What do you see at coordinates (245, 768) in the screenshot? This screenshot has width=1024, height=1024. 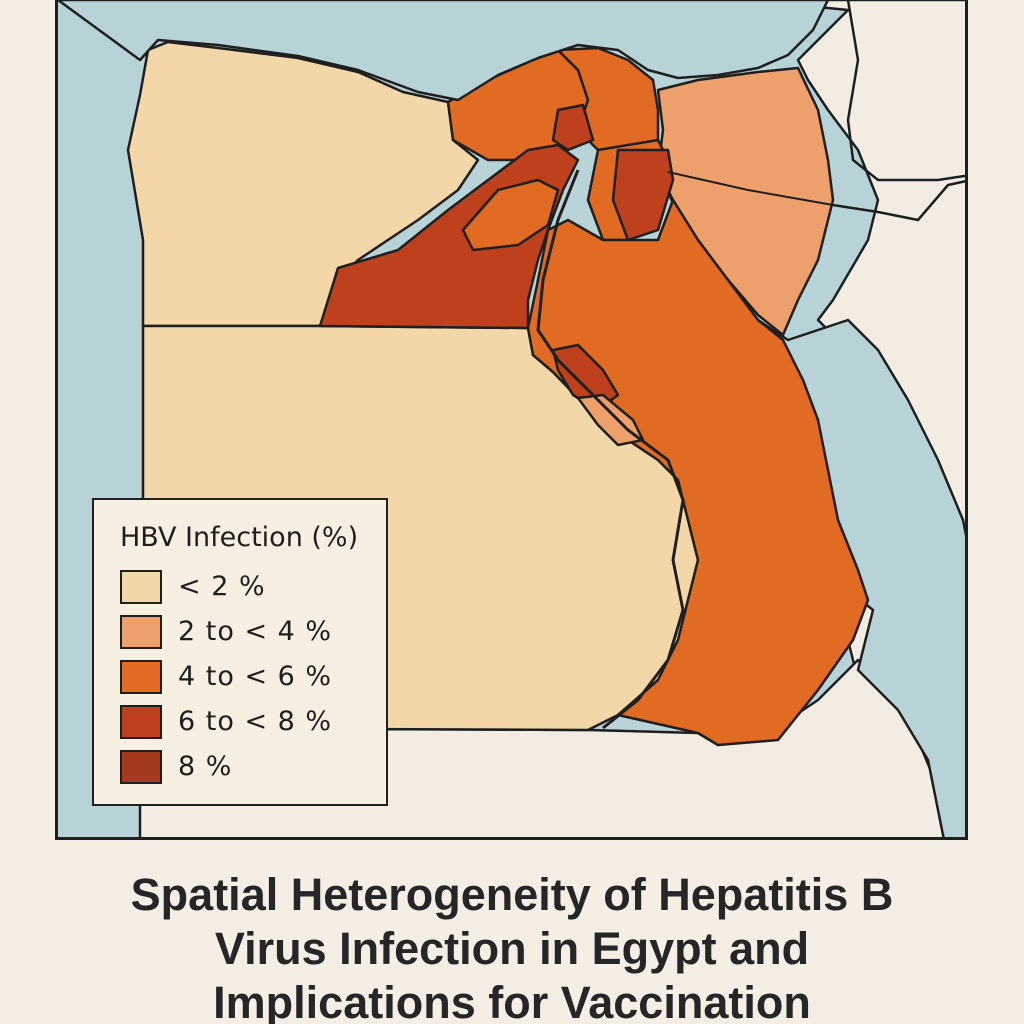 I see `legend-item-4: 8 %` at bounding box center [245, 768].